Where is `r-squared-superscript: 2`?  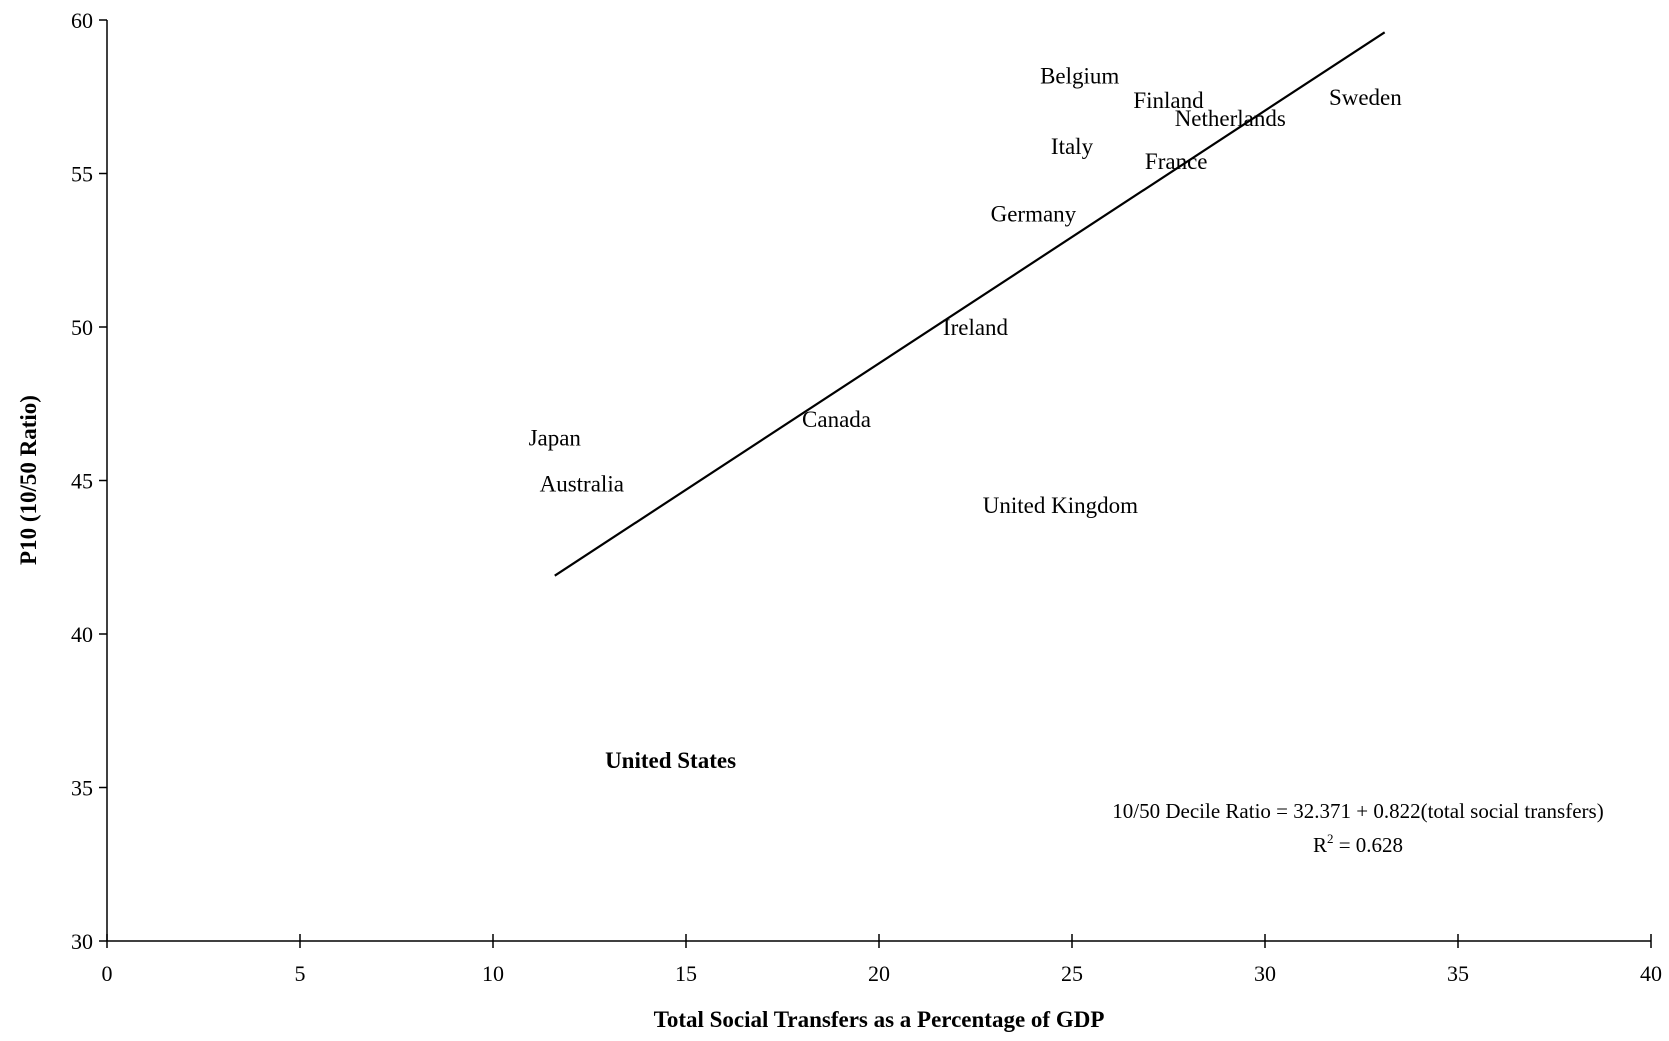 r-squared-superscript: 2 is located at coordinates (1330, 838).